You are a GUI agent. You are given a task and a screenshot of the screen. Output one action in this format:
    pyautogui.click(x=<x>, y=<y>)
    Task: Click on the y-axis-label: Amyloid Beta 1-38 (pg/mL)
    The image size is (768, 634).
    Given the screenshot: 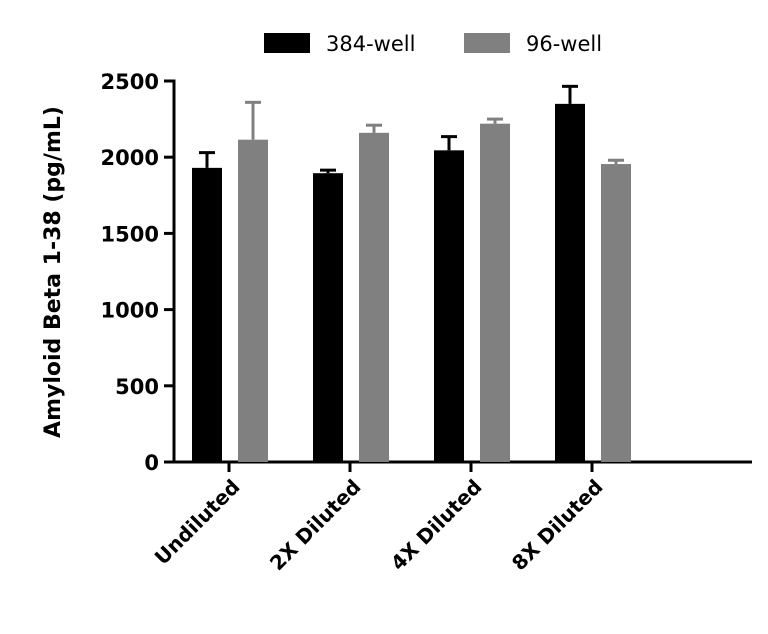 What is the action you would take?
    pyautogui.click(x=53, y=272)
    